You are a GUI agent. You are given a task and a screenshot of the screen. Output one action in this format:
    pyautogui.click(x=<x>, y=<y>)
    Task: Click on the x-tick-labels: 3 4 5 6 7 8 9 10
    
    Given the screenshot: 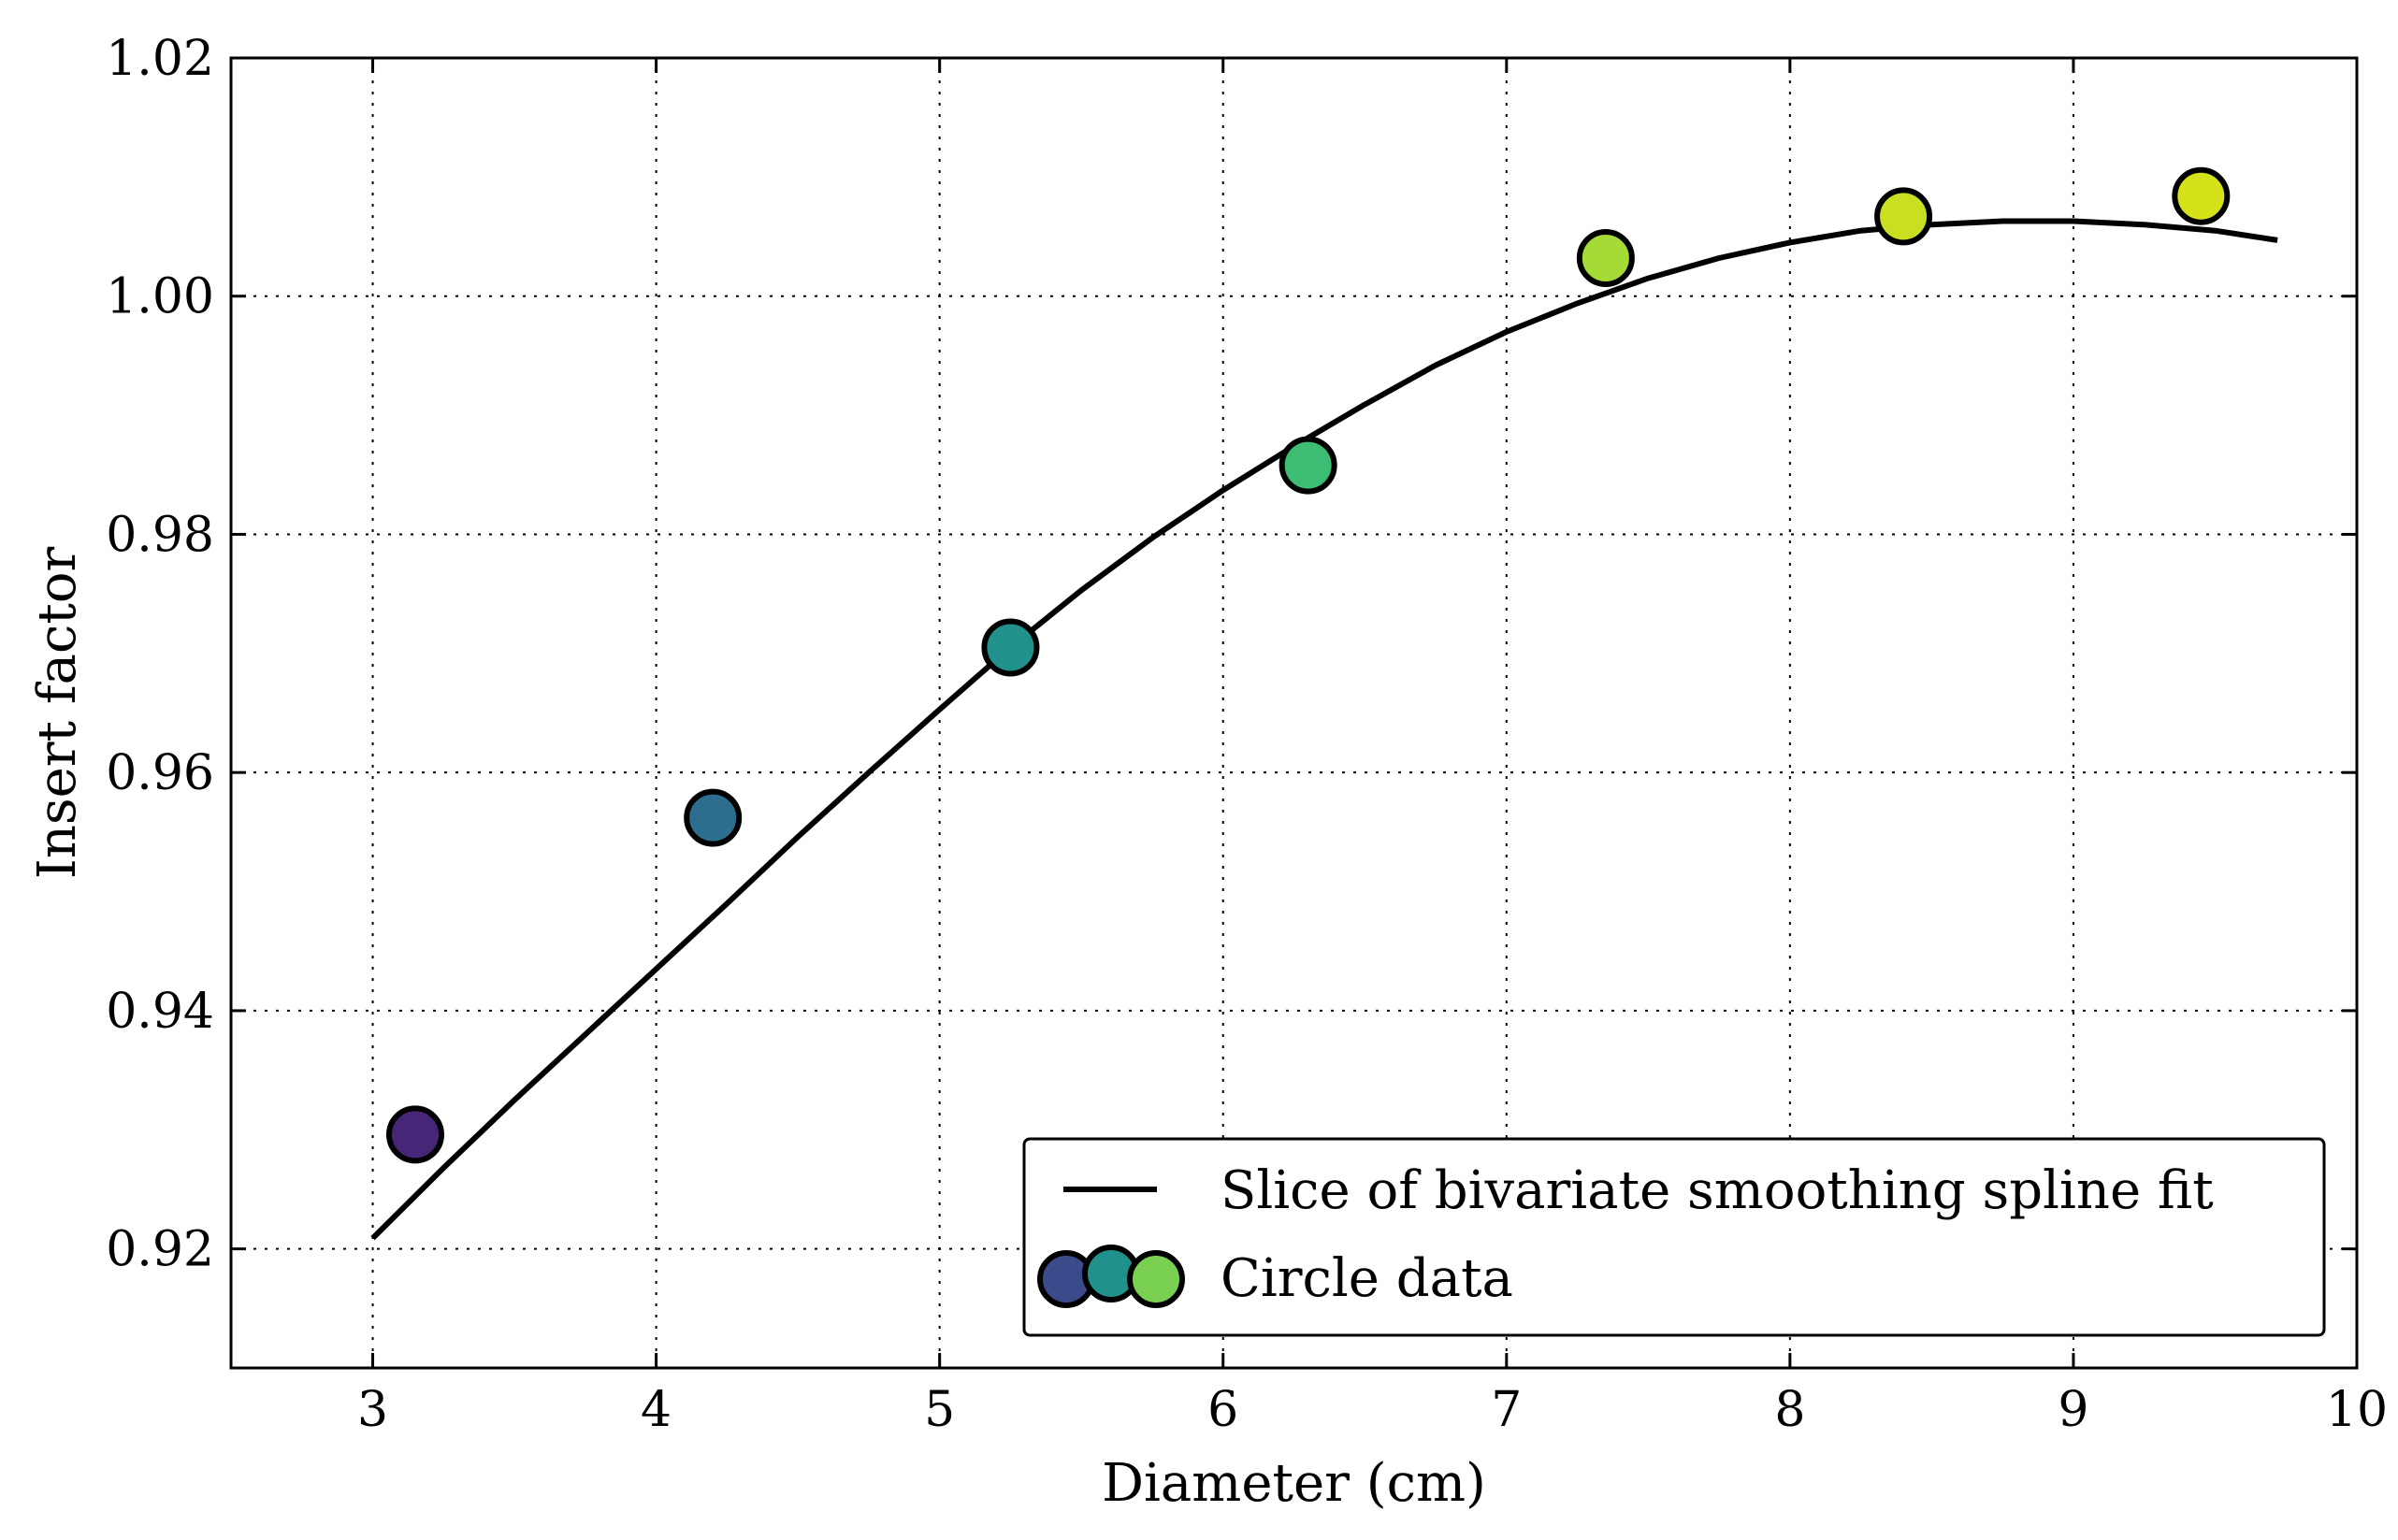 What is the action you would take?
    pyautogui.click(x=1372, y=1410)
    